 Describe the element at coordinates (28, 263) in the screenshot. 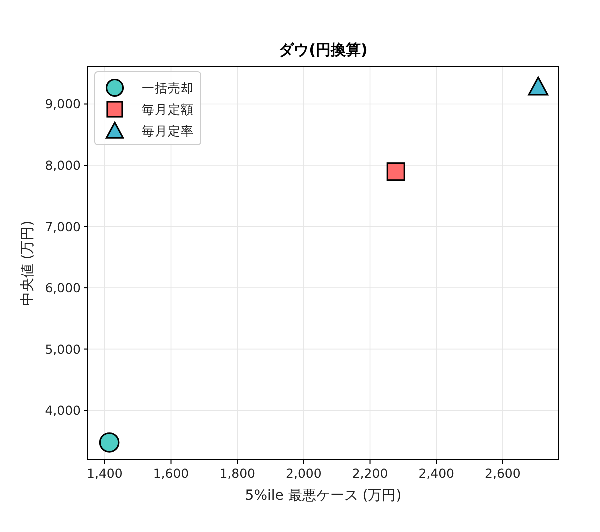

I see `y-axis-title: 中央値 (万円)` at that location.